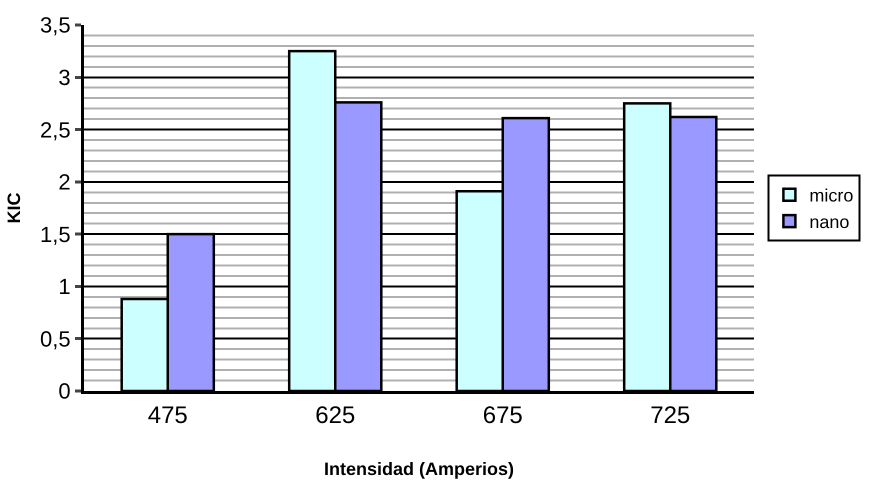 Image resolution: width=884 pixels, height=501 pixels. Describe the element at coordinates (55, 339) in the screenshot. I see `y-tick-label: 0,5` at that location.